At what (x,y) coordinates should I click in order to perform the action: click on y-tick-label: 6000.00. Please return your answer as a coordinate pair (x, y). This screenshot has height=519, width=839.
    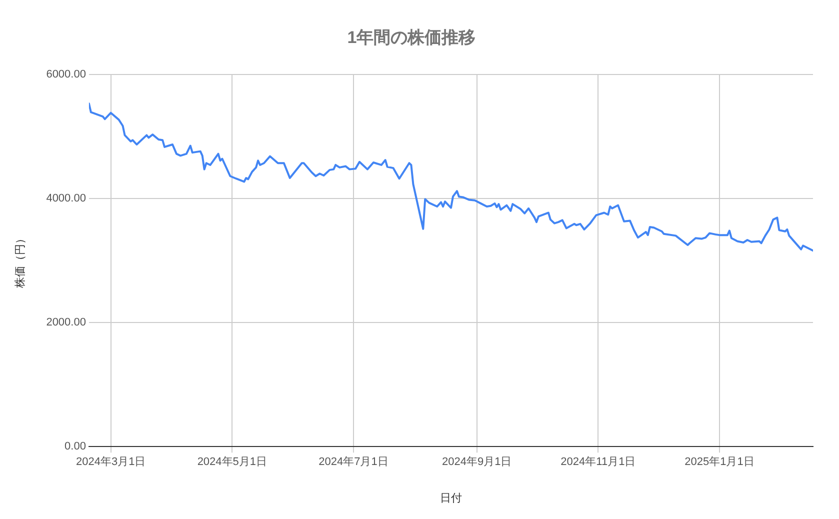
    Looking at the image, I should click on (66, 74).